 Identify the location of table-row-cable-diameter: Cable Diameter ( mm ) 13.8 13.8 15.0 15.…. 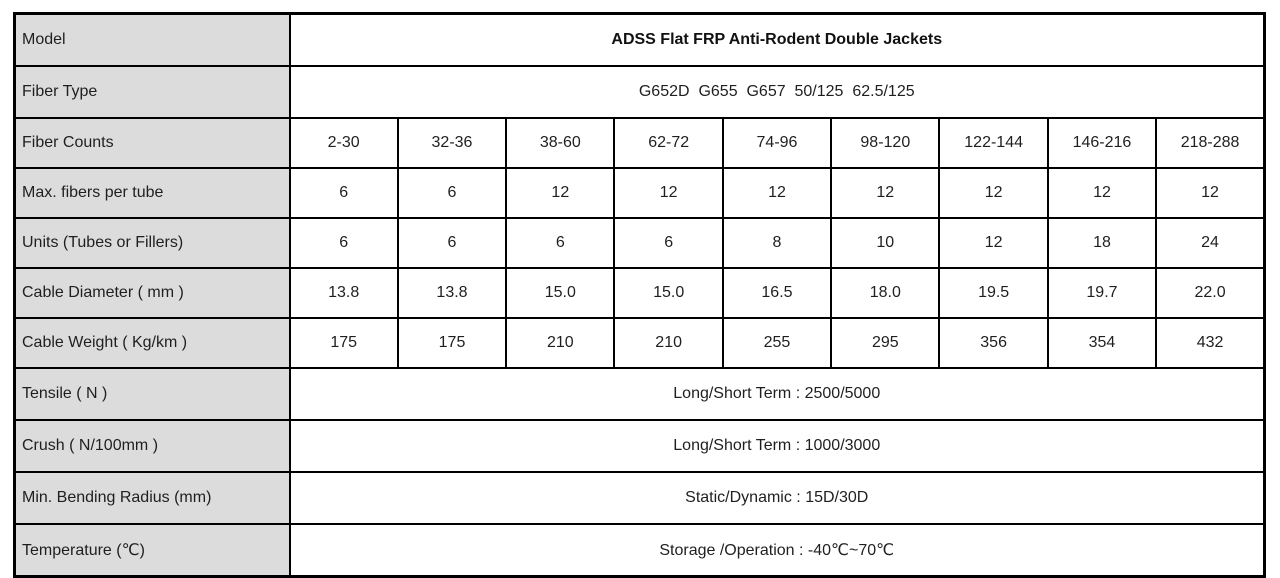
(639, 293).